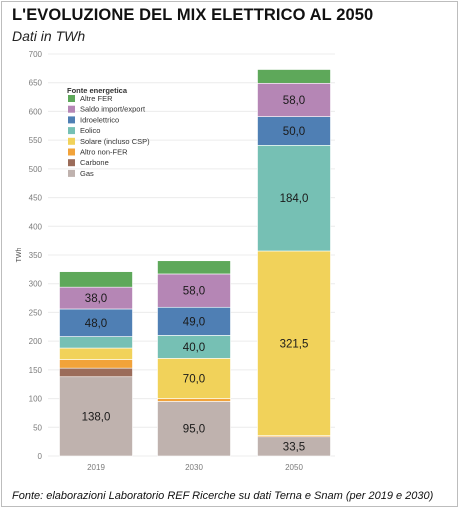 This screenshot has height=510, width=461. Describe the element at coordinates (36, 54) in the screenshot. I see `y-tick-label: 700` at that location.